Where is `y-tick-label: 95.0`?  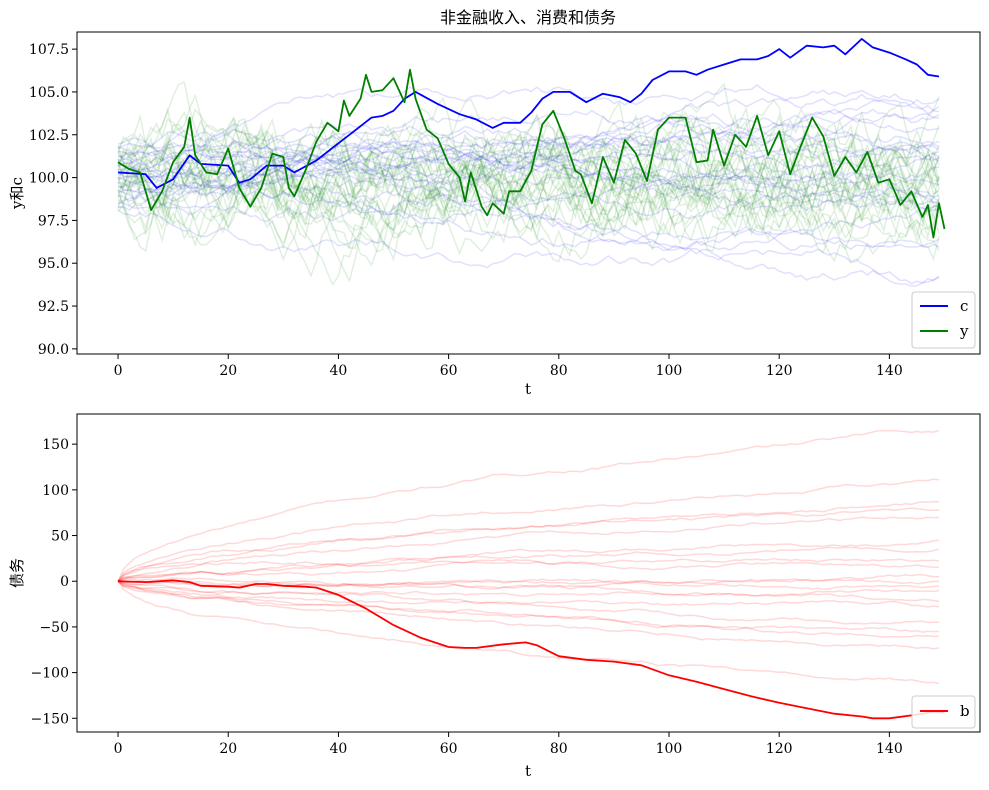 y-tick-label: 95.0 is located at coordinates (53, 264).